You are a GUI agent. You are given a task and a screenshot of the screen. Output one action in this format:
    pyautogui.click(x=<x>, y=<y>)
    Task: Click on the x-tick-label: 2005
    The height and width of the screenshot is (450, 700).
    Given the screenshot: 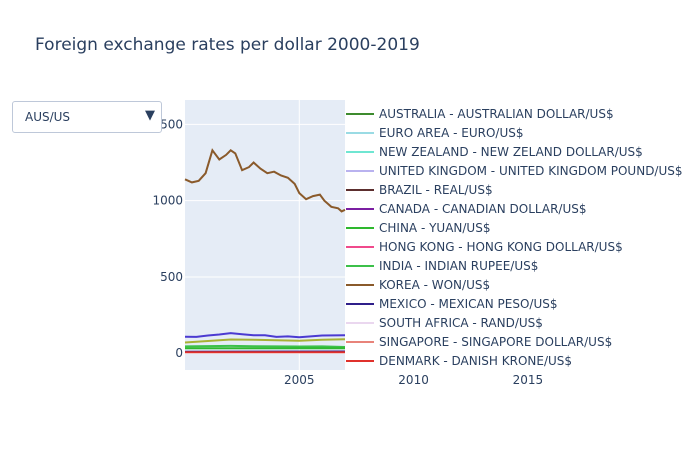 What is the action you would take?
    pyautogui.click(x=299, y=380)
    